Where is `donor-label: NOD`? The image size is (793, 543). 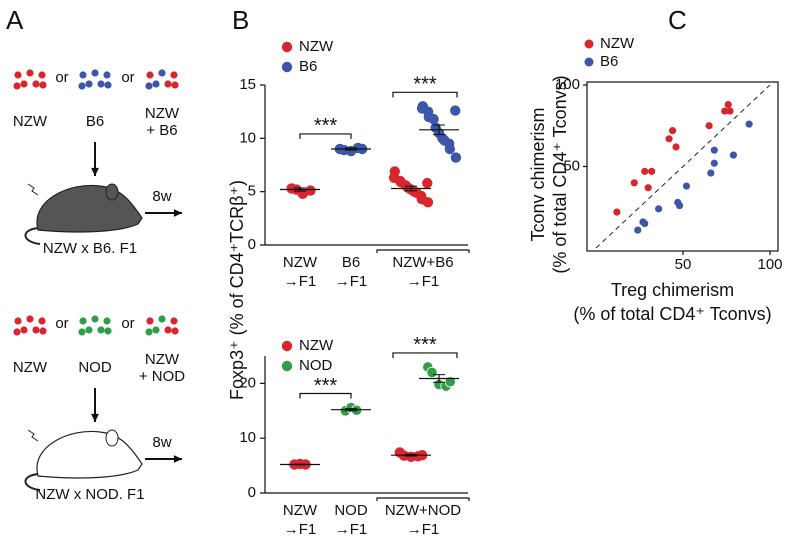
donor-label: NOD is located at coordinates (95, 367).